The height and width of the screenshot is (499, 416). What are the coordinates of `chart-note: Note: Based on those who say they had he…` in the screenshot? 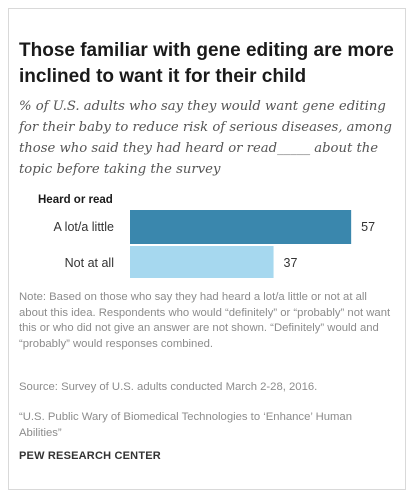 It's located at (205, 320).